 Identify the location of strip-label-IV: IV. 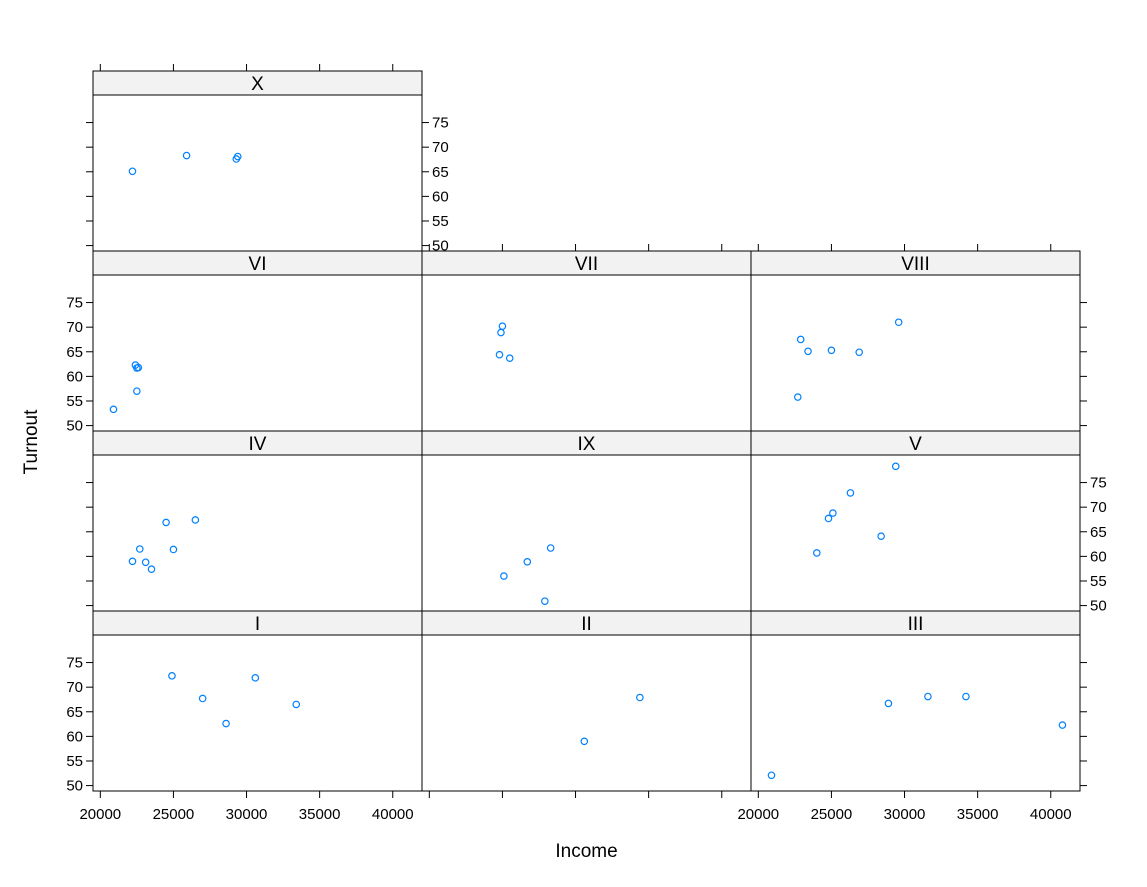
(258, 444).